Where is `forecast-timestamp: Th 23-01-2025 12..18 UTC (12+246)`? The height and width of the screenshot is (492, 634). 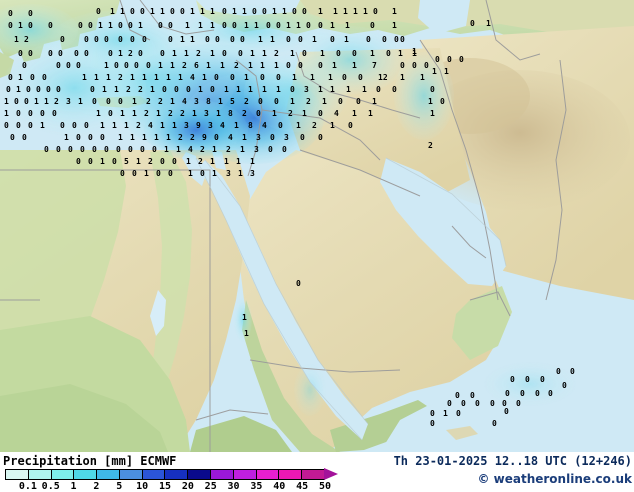
forecast-timestamp: Th 23-01-2025 12..18 UTC (12+246) is located at coordinates (512, 461).